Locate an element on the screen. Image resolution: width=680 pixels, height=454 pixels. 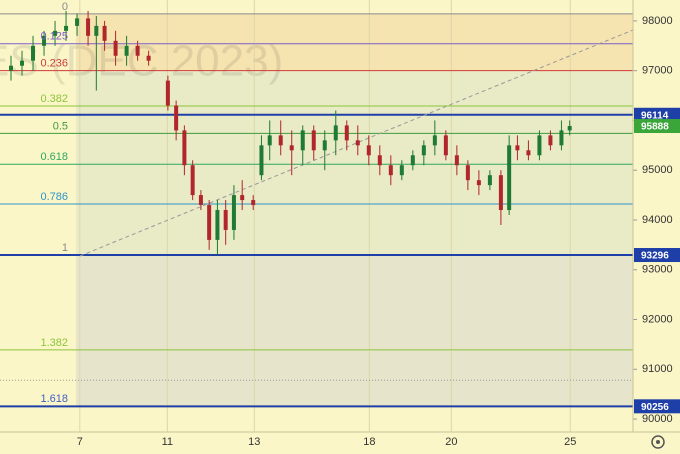
price-box-label: 90256 is located at coordinates (655, 407).